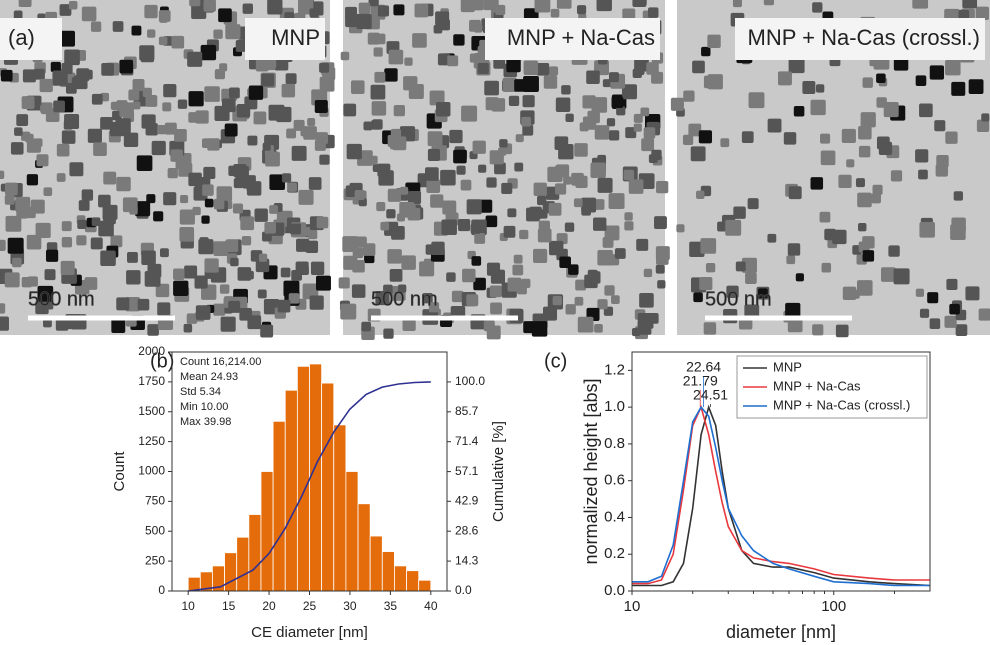  I want to click on x-tick-label: 10, so click(188, 606).